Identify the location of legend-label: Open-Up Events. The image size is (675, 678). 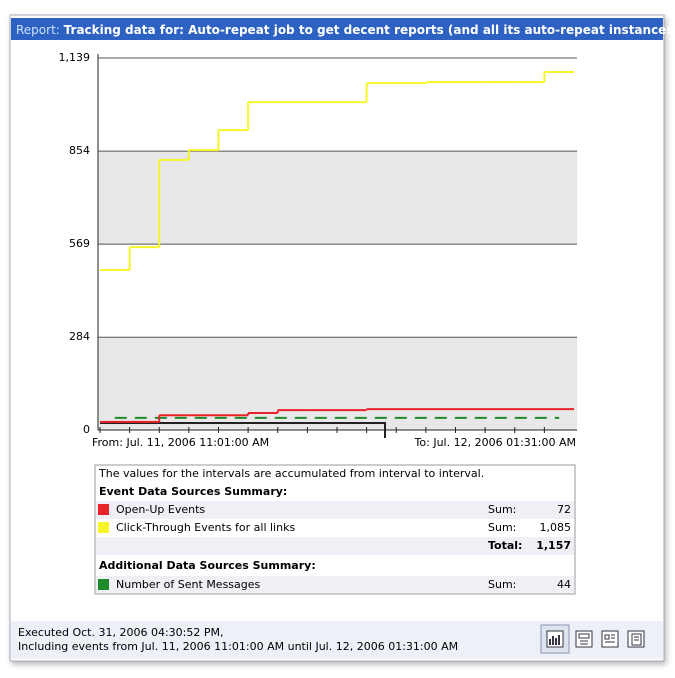
(160, 509).